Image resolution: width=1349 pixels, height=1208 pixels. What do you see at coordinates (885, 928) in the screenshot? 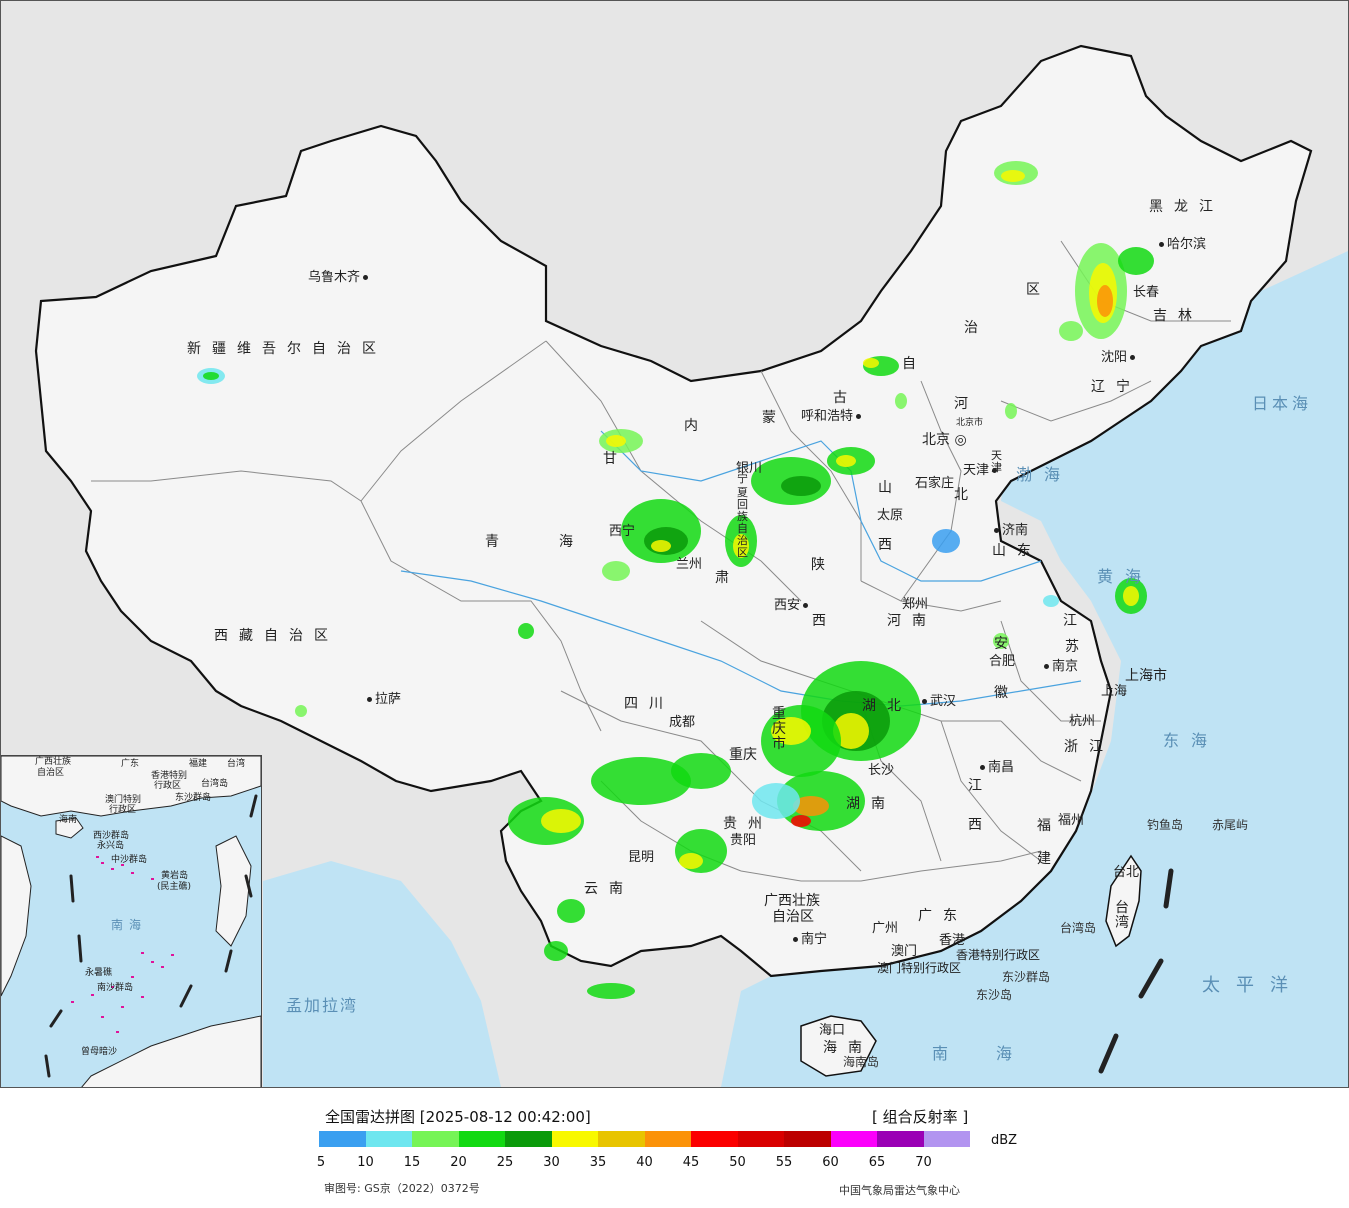
I see `city-guangzhou: 广州` at bounding box center [885, 928].